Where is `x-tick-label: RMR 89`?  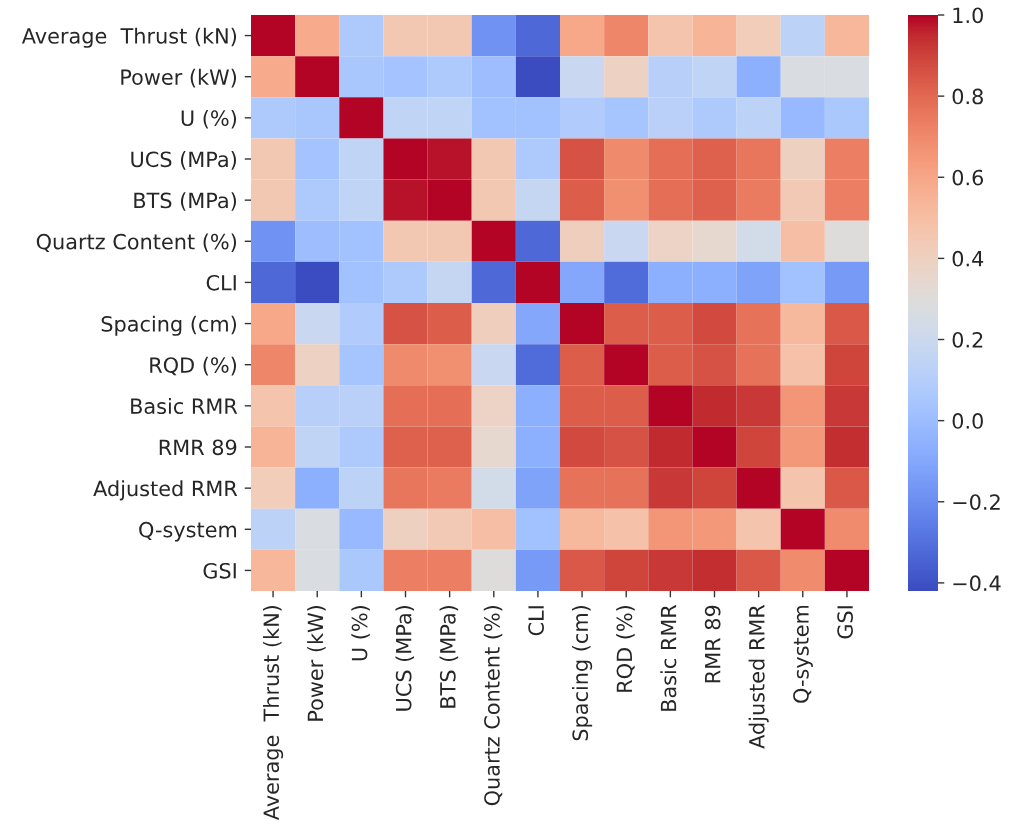
x-tick-label: RMR 89 is located at coordinates (712, 644).